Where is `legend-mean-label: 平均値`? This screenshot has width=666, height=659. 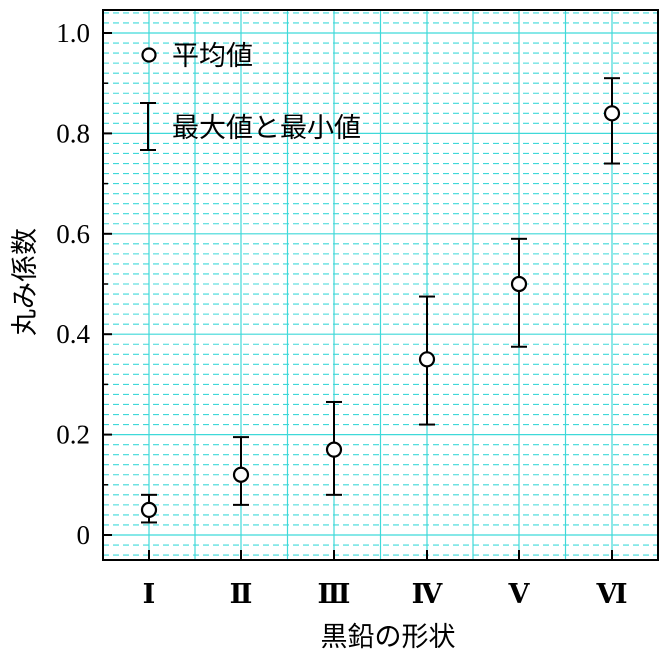
legend-mean-label: 平均値 is located at coordinates (212, 56).